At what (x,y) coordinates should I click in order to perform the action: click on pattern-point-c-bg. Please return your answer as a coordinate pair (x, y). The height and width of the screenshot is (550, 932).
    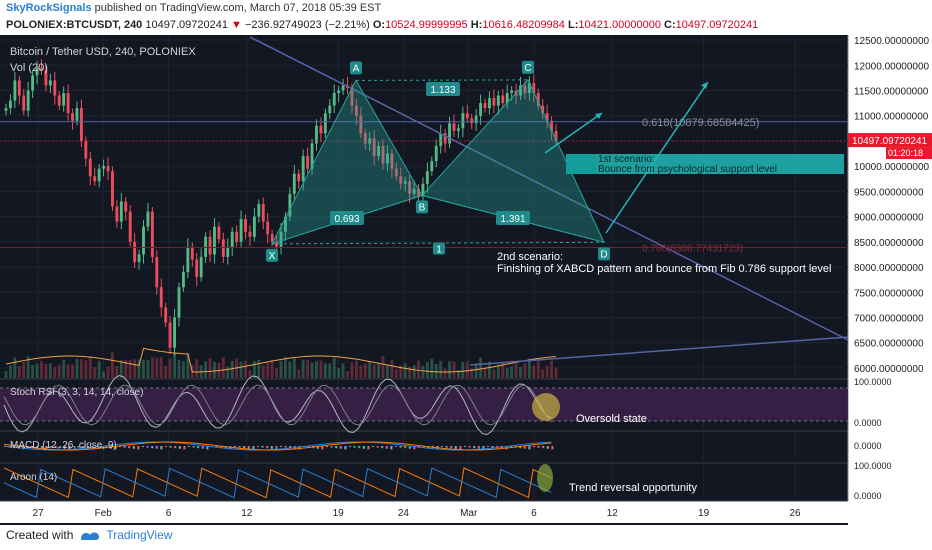
    Looking at the image, I should click on (528, 67).